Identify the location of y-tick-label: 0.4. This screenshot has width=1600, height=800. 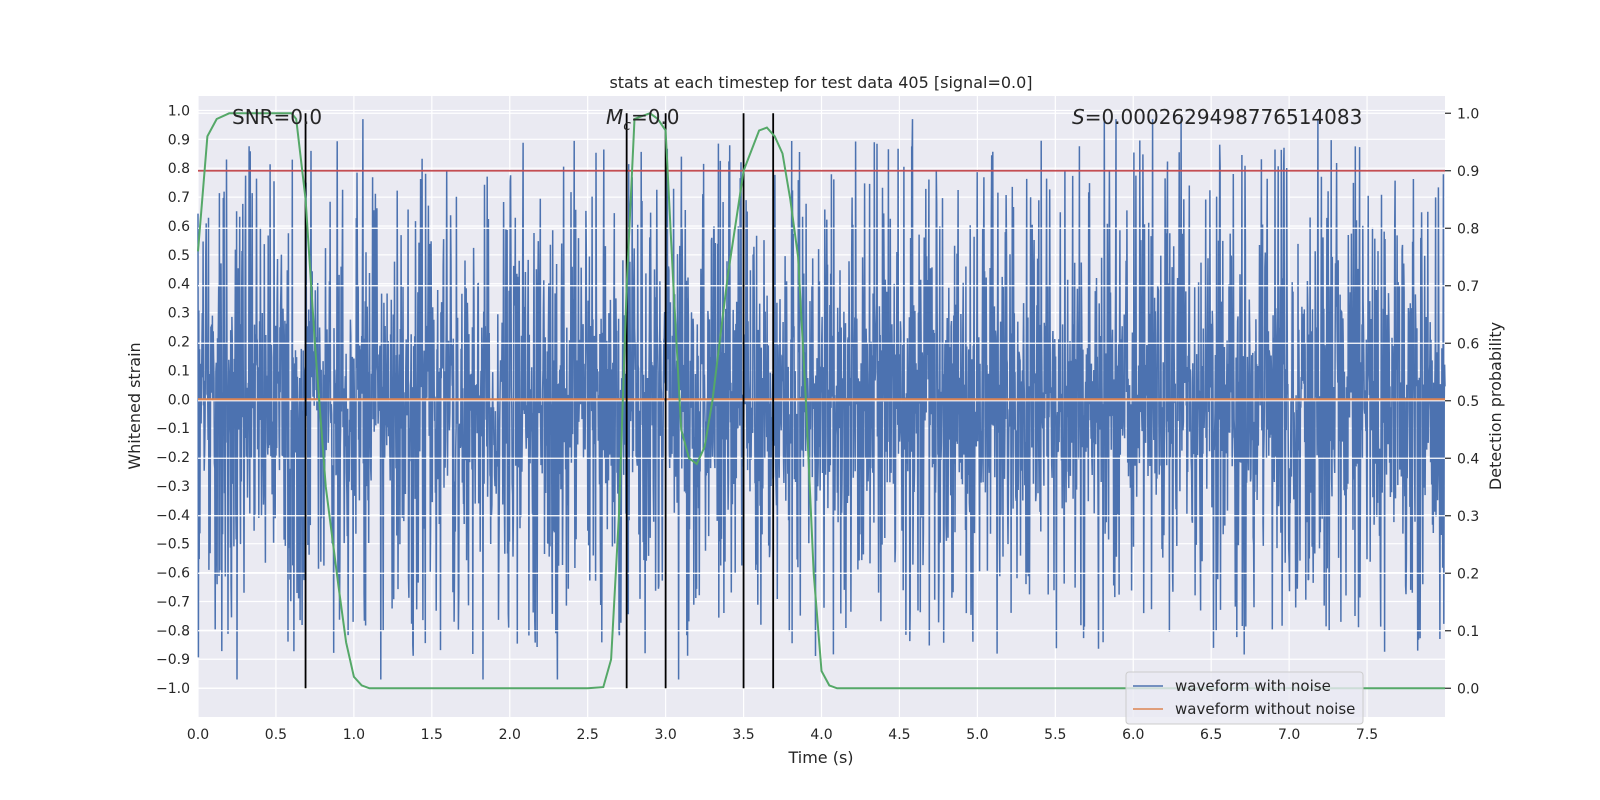
(179, 285).